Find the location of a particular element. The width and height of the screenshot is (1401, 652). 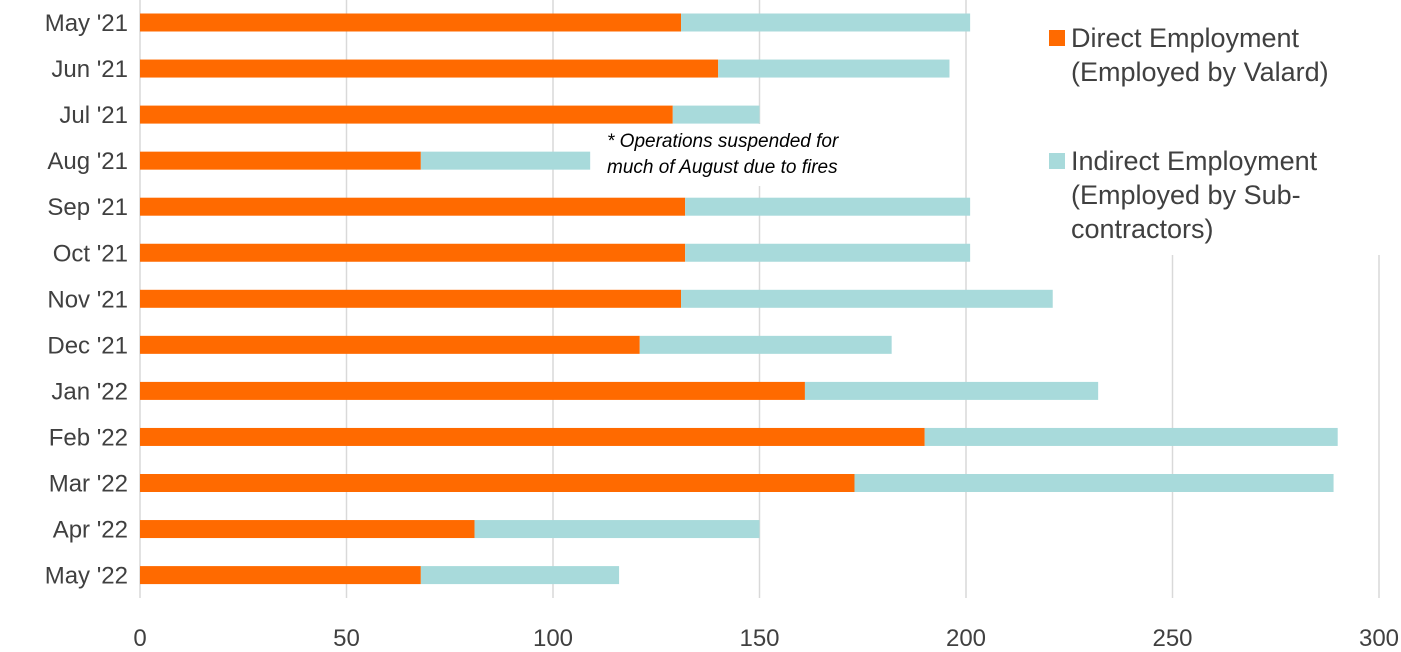

x-tick-label: 50 is located at coordinates (346, 638).